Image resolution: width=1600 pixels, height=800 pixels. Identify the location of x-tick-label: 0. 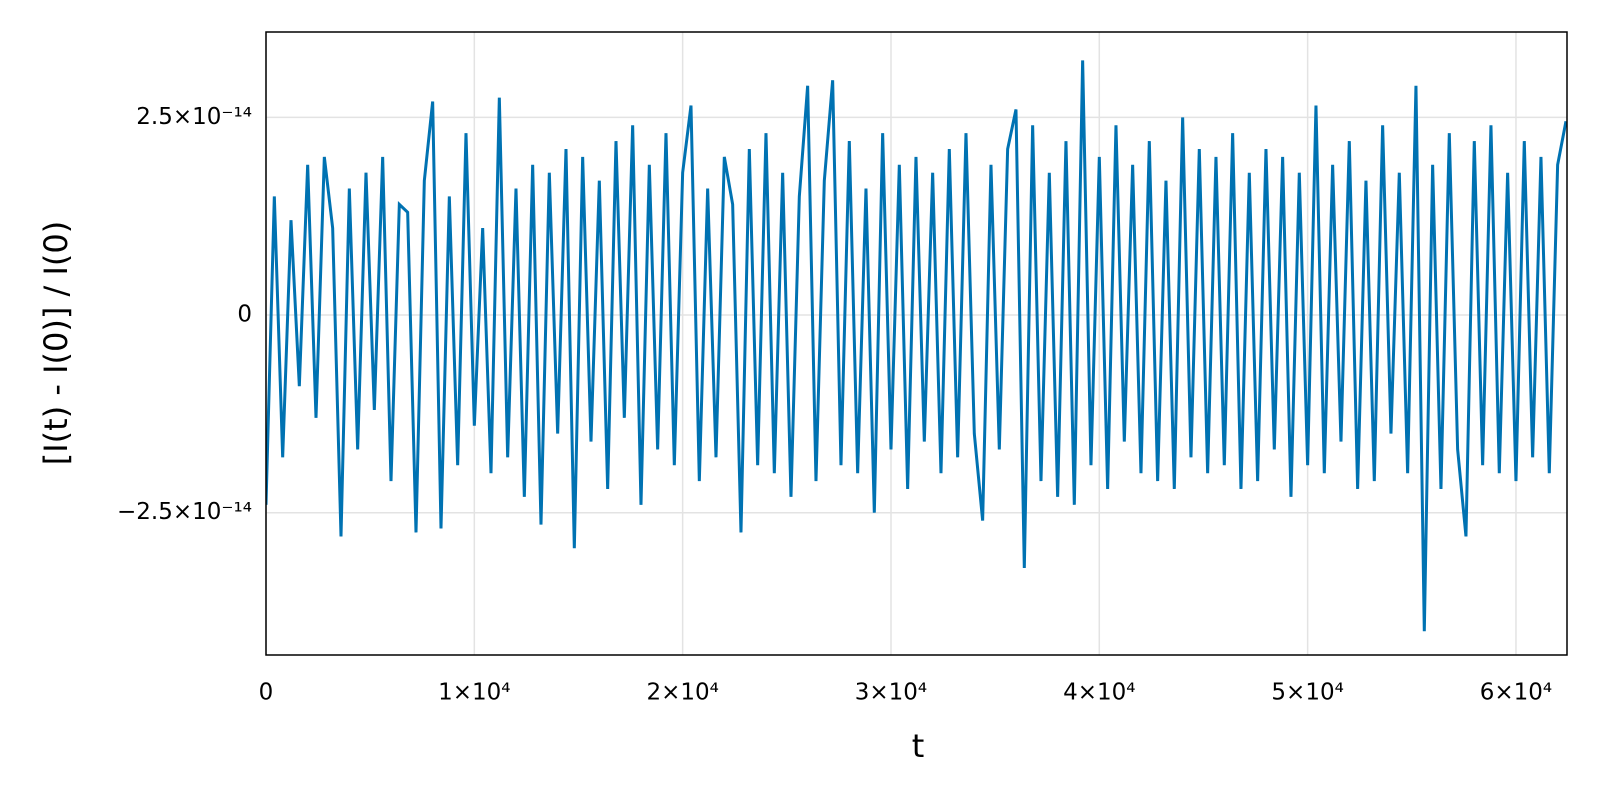
(266, 693).